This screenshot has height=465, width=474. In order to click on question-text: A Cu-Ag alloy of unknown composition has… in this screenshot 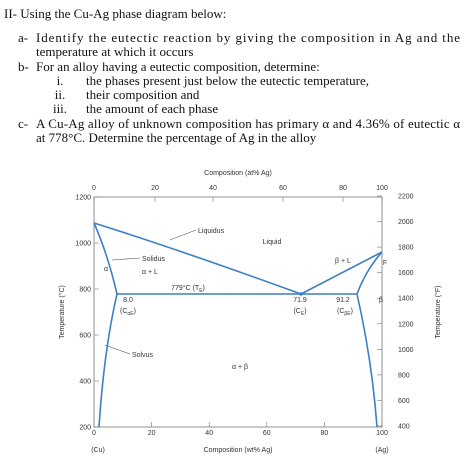, I will do `click(248, 123)`.